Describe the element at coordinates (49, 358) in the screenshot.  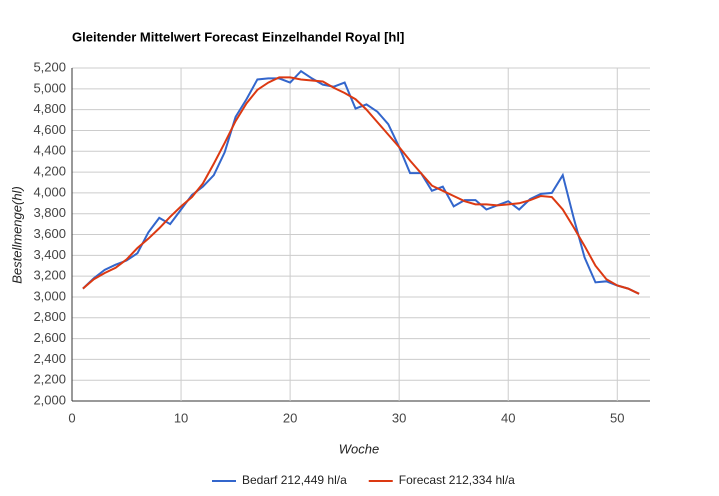
I see `y-tick-label: 2,400` at that location.